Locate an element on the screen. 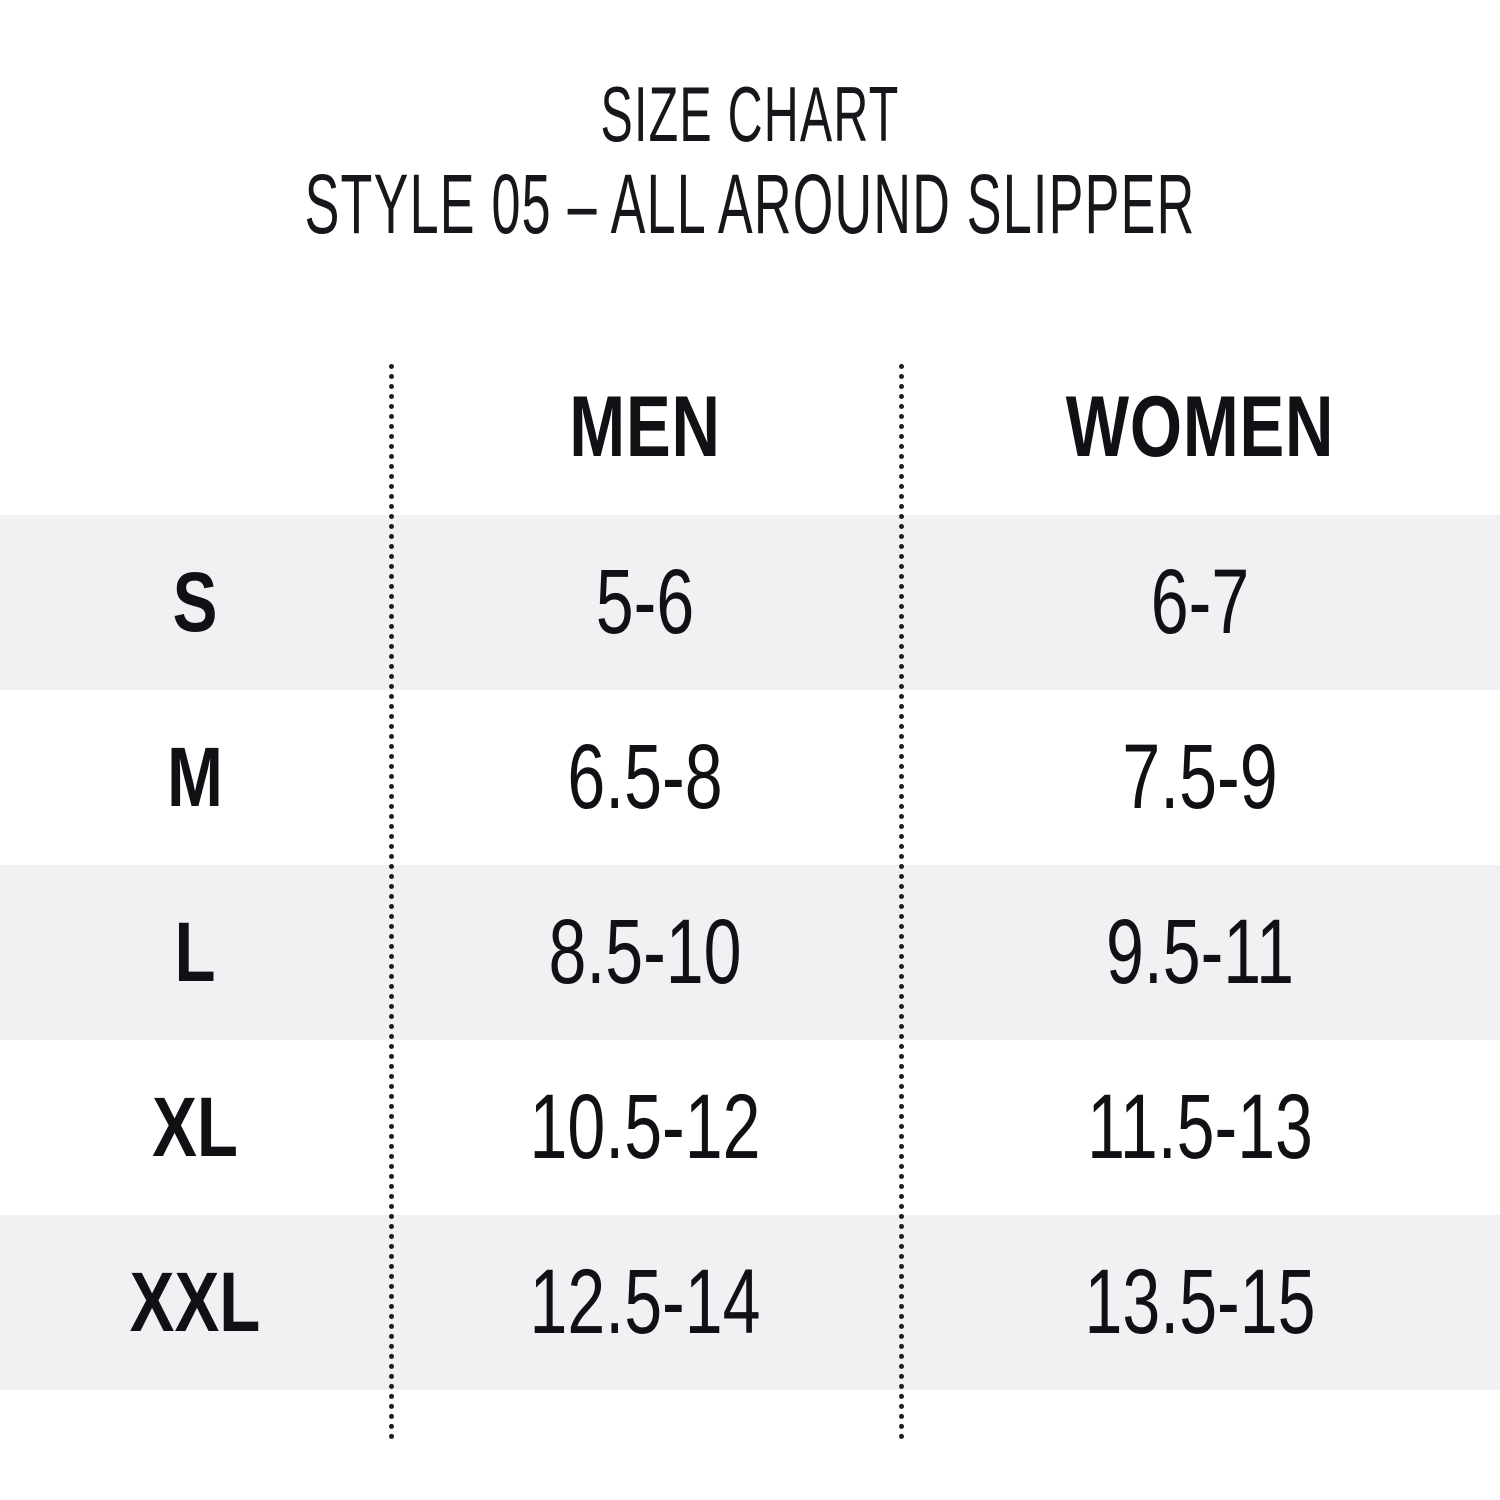 This screenshot has width=1500, height=1500. table-row: XL 10.5-12 11.5-13 is located at coordinates (750, 1127).